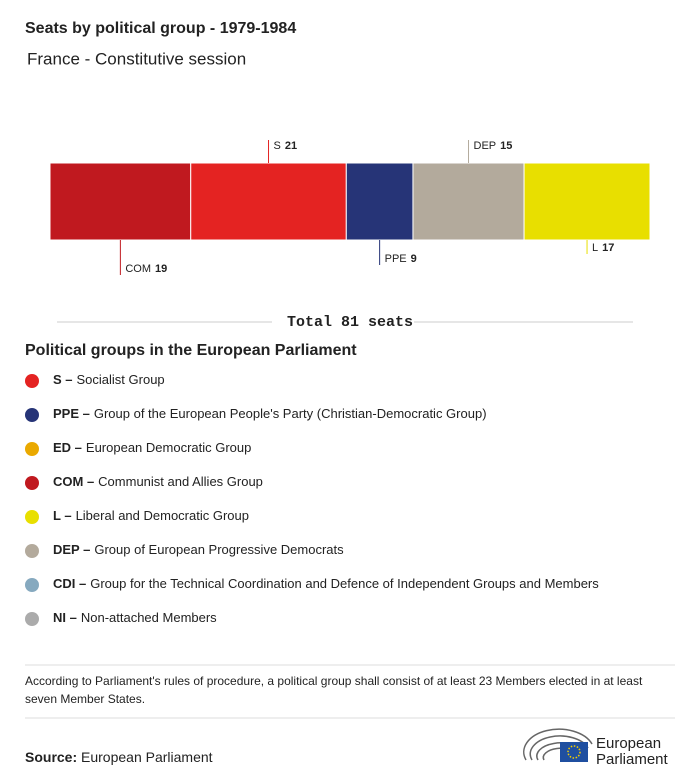 Image resolution: width=700 pixels, height=784 pixels. I want to click on logo-flag, so click(574, 752).